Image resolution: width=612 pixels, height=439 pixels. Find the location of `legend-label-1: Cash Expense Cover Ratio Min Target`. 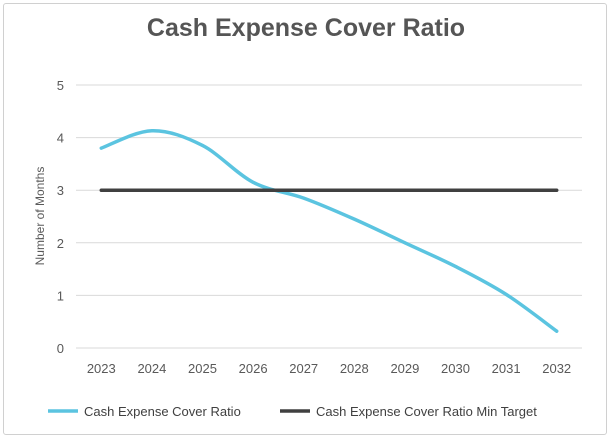

legend-label-1: Cash Expense Cover Ratio Min Target is located at coordinates (426, 411).